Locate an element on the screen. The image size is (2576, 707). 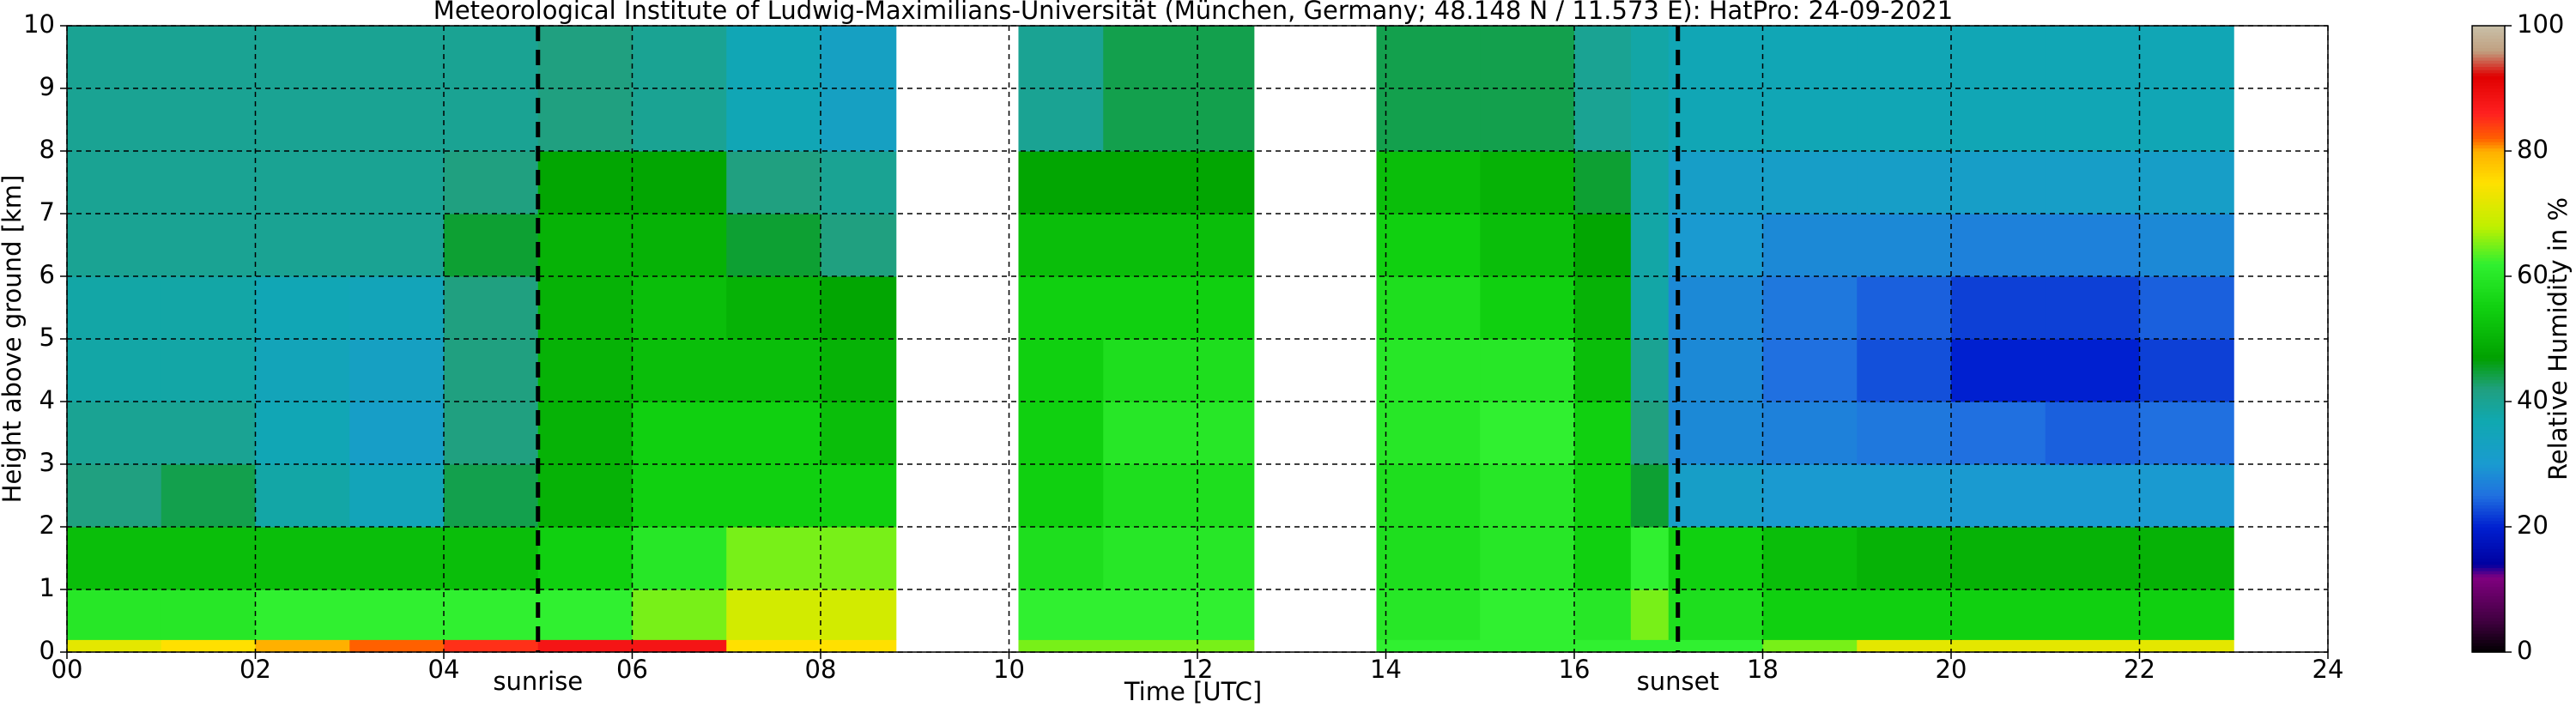
colorbar-label: Relative Humidity in % is located at coordinates (2558, 338).